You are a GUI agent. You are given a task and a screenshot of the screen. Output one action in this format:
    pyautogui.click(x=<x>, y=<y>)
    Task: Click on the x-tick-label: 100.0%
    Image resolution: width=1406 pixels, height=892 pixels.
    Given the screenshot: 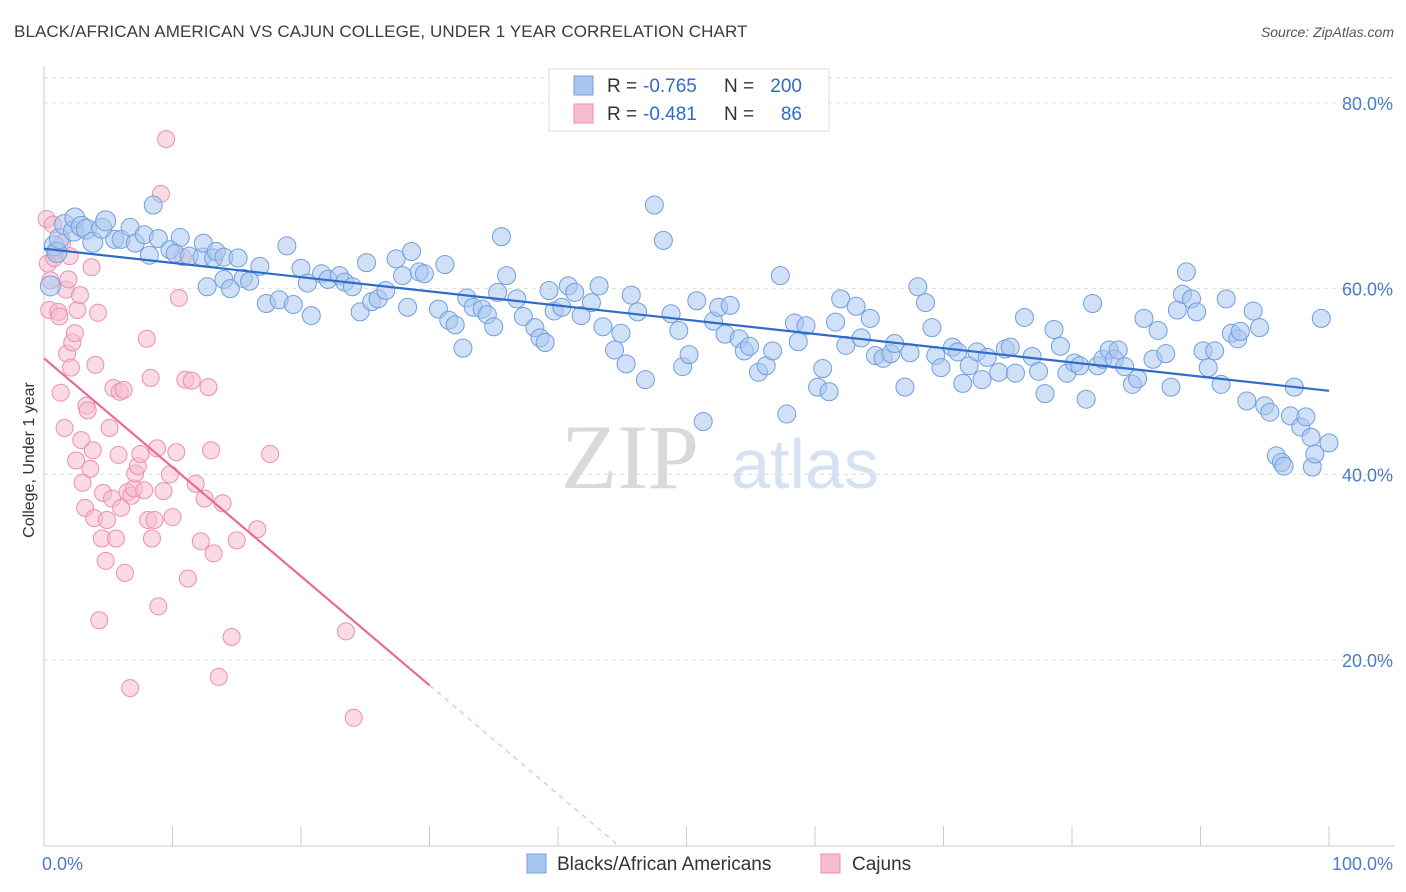 What is the action you would take?
    pyautogui.click(x=1362, y=864)
    